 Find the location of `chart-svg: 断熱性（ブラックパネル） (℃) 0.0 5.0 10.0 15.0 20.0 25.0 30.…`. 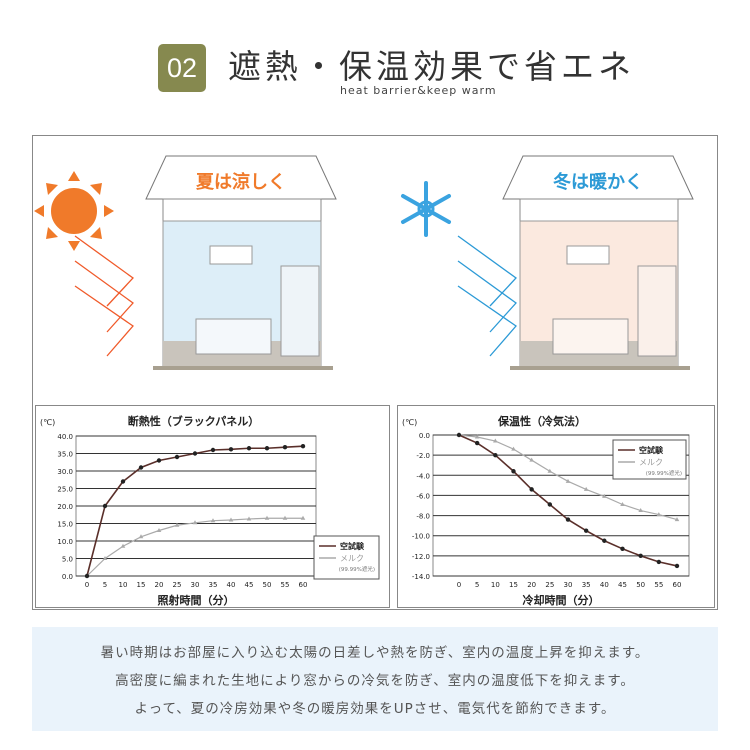

chart-svg: 断熱性（ブラックパネル） (℃) 0.0 5.0 10.0 15.0 20.0 25.0 30.… is located at coordinates (210, 510).